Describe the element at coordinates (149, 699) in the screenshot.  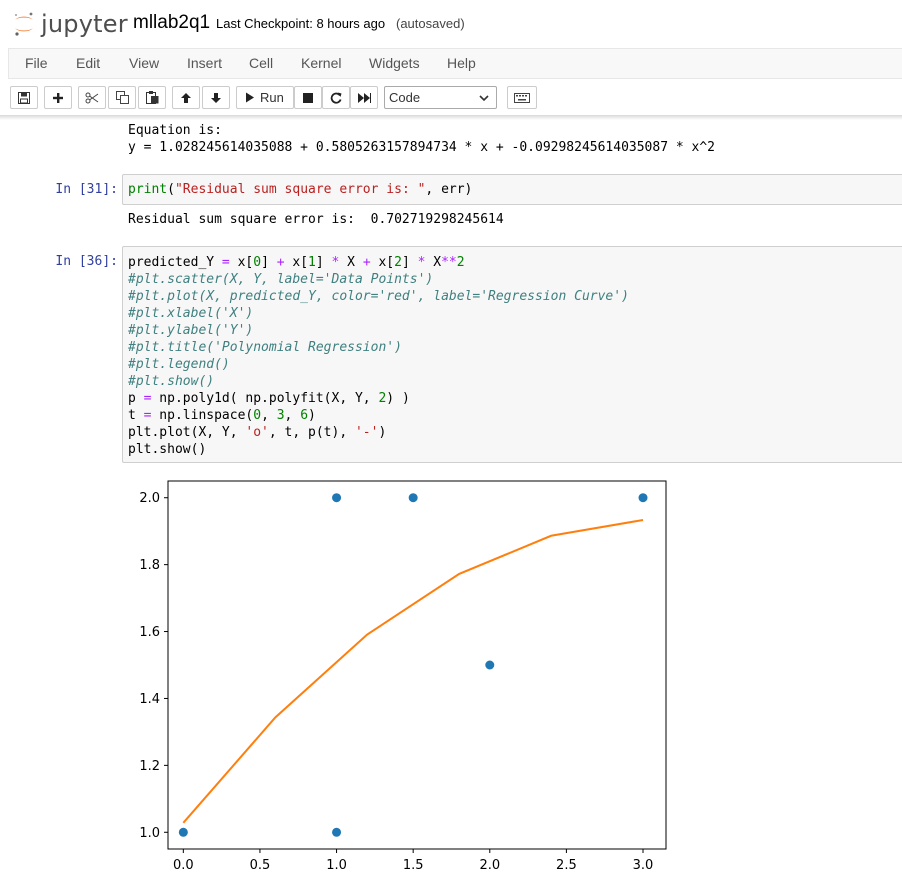
I see `y-tick-label: 1.4` at that location.